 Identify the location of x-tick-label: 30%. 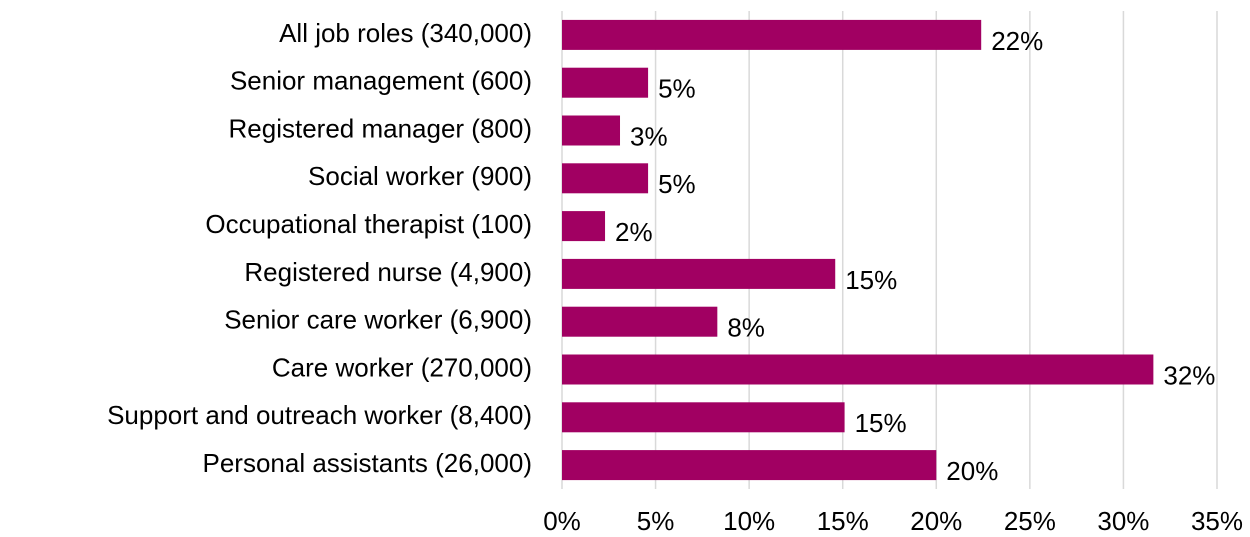
(1123, 521).